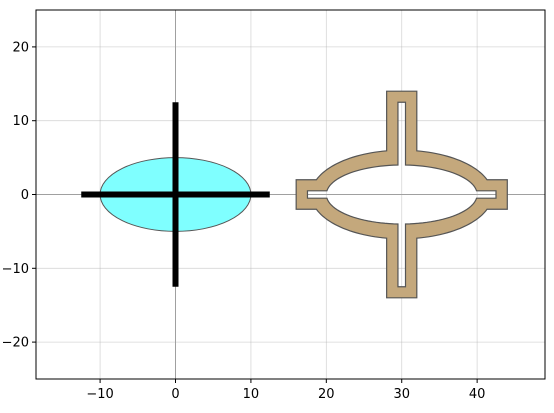 The image size is (554, 413). Describe the element at coordinates (20, 47) in the screenshot. I see `y-tick-label: 20` at that location.